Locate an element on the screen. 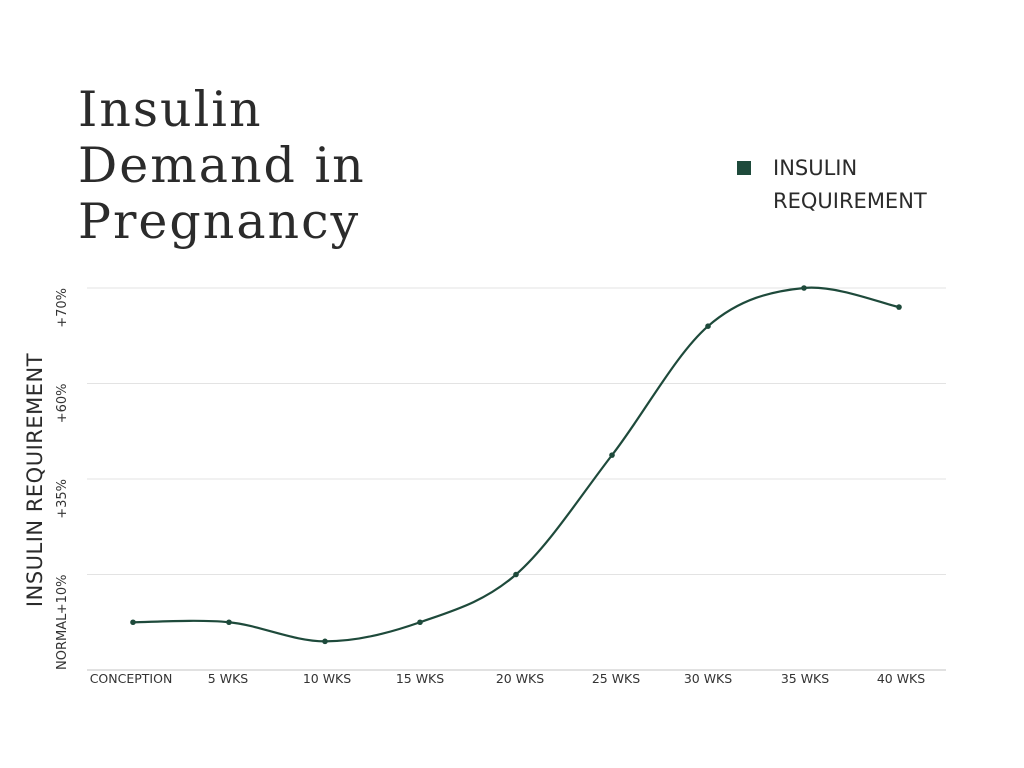 The width and height of the screenshot is (1024, 768). x-tick-label: 35 WKS is located at coordinates (805, 678).